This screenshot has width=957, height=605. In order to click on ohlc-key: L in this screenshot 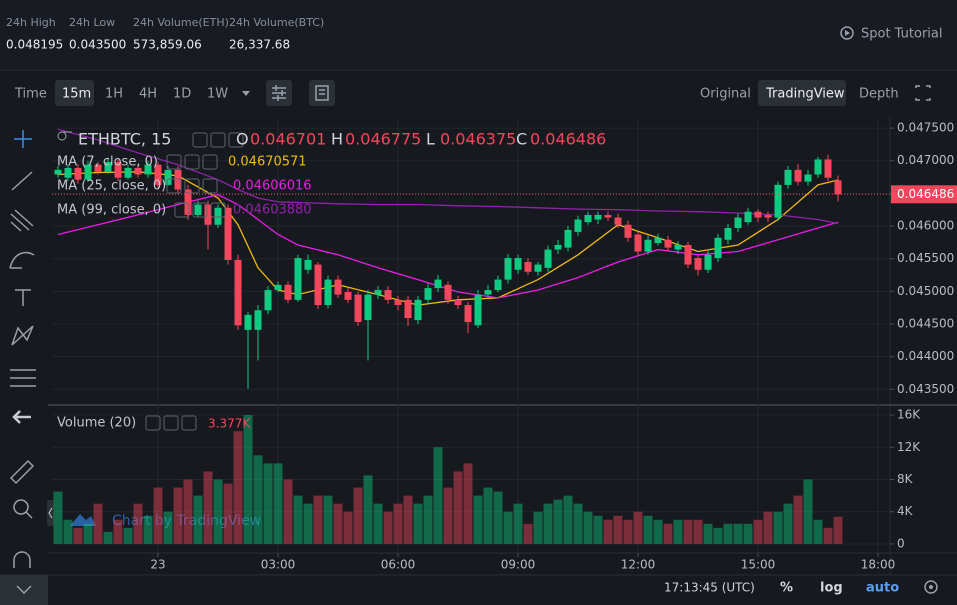, I will do `click(430, 139)`.